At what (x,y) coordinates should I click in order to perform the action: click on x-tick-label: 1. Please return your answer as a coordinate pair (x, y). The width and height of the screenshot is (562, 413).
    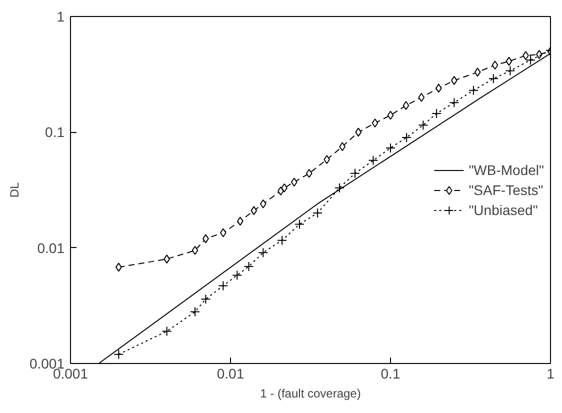
    Looking at the image, I should click on (550, 374).